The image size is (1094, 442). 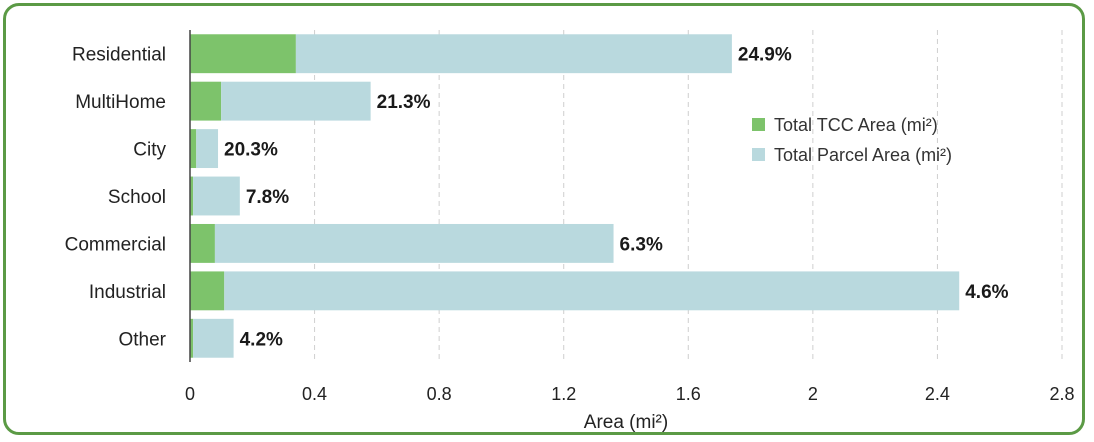 What do you see at coordinates (251, 150) in the screenshot?
I see `bar-value-label: 20.3%` at bounding box center [251, 150].